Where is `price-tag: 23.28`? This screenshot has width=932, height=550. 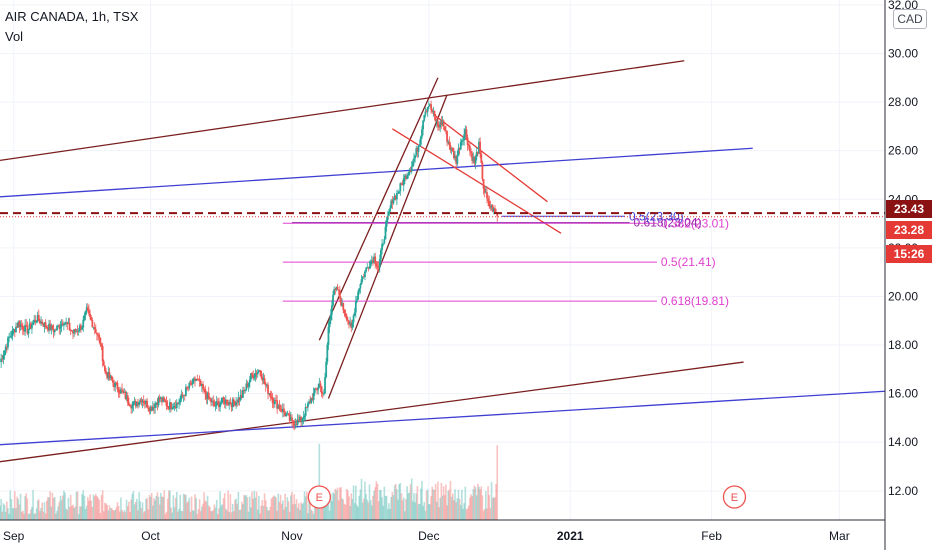 price-tag: 23.28 is located at coordinates (909, 230).